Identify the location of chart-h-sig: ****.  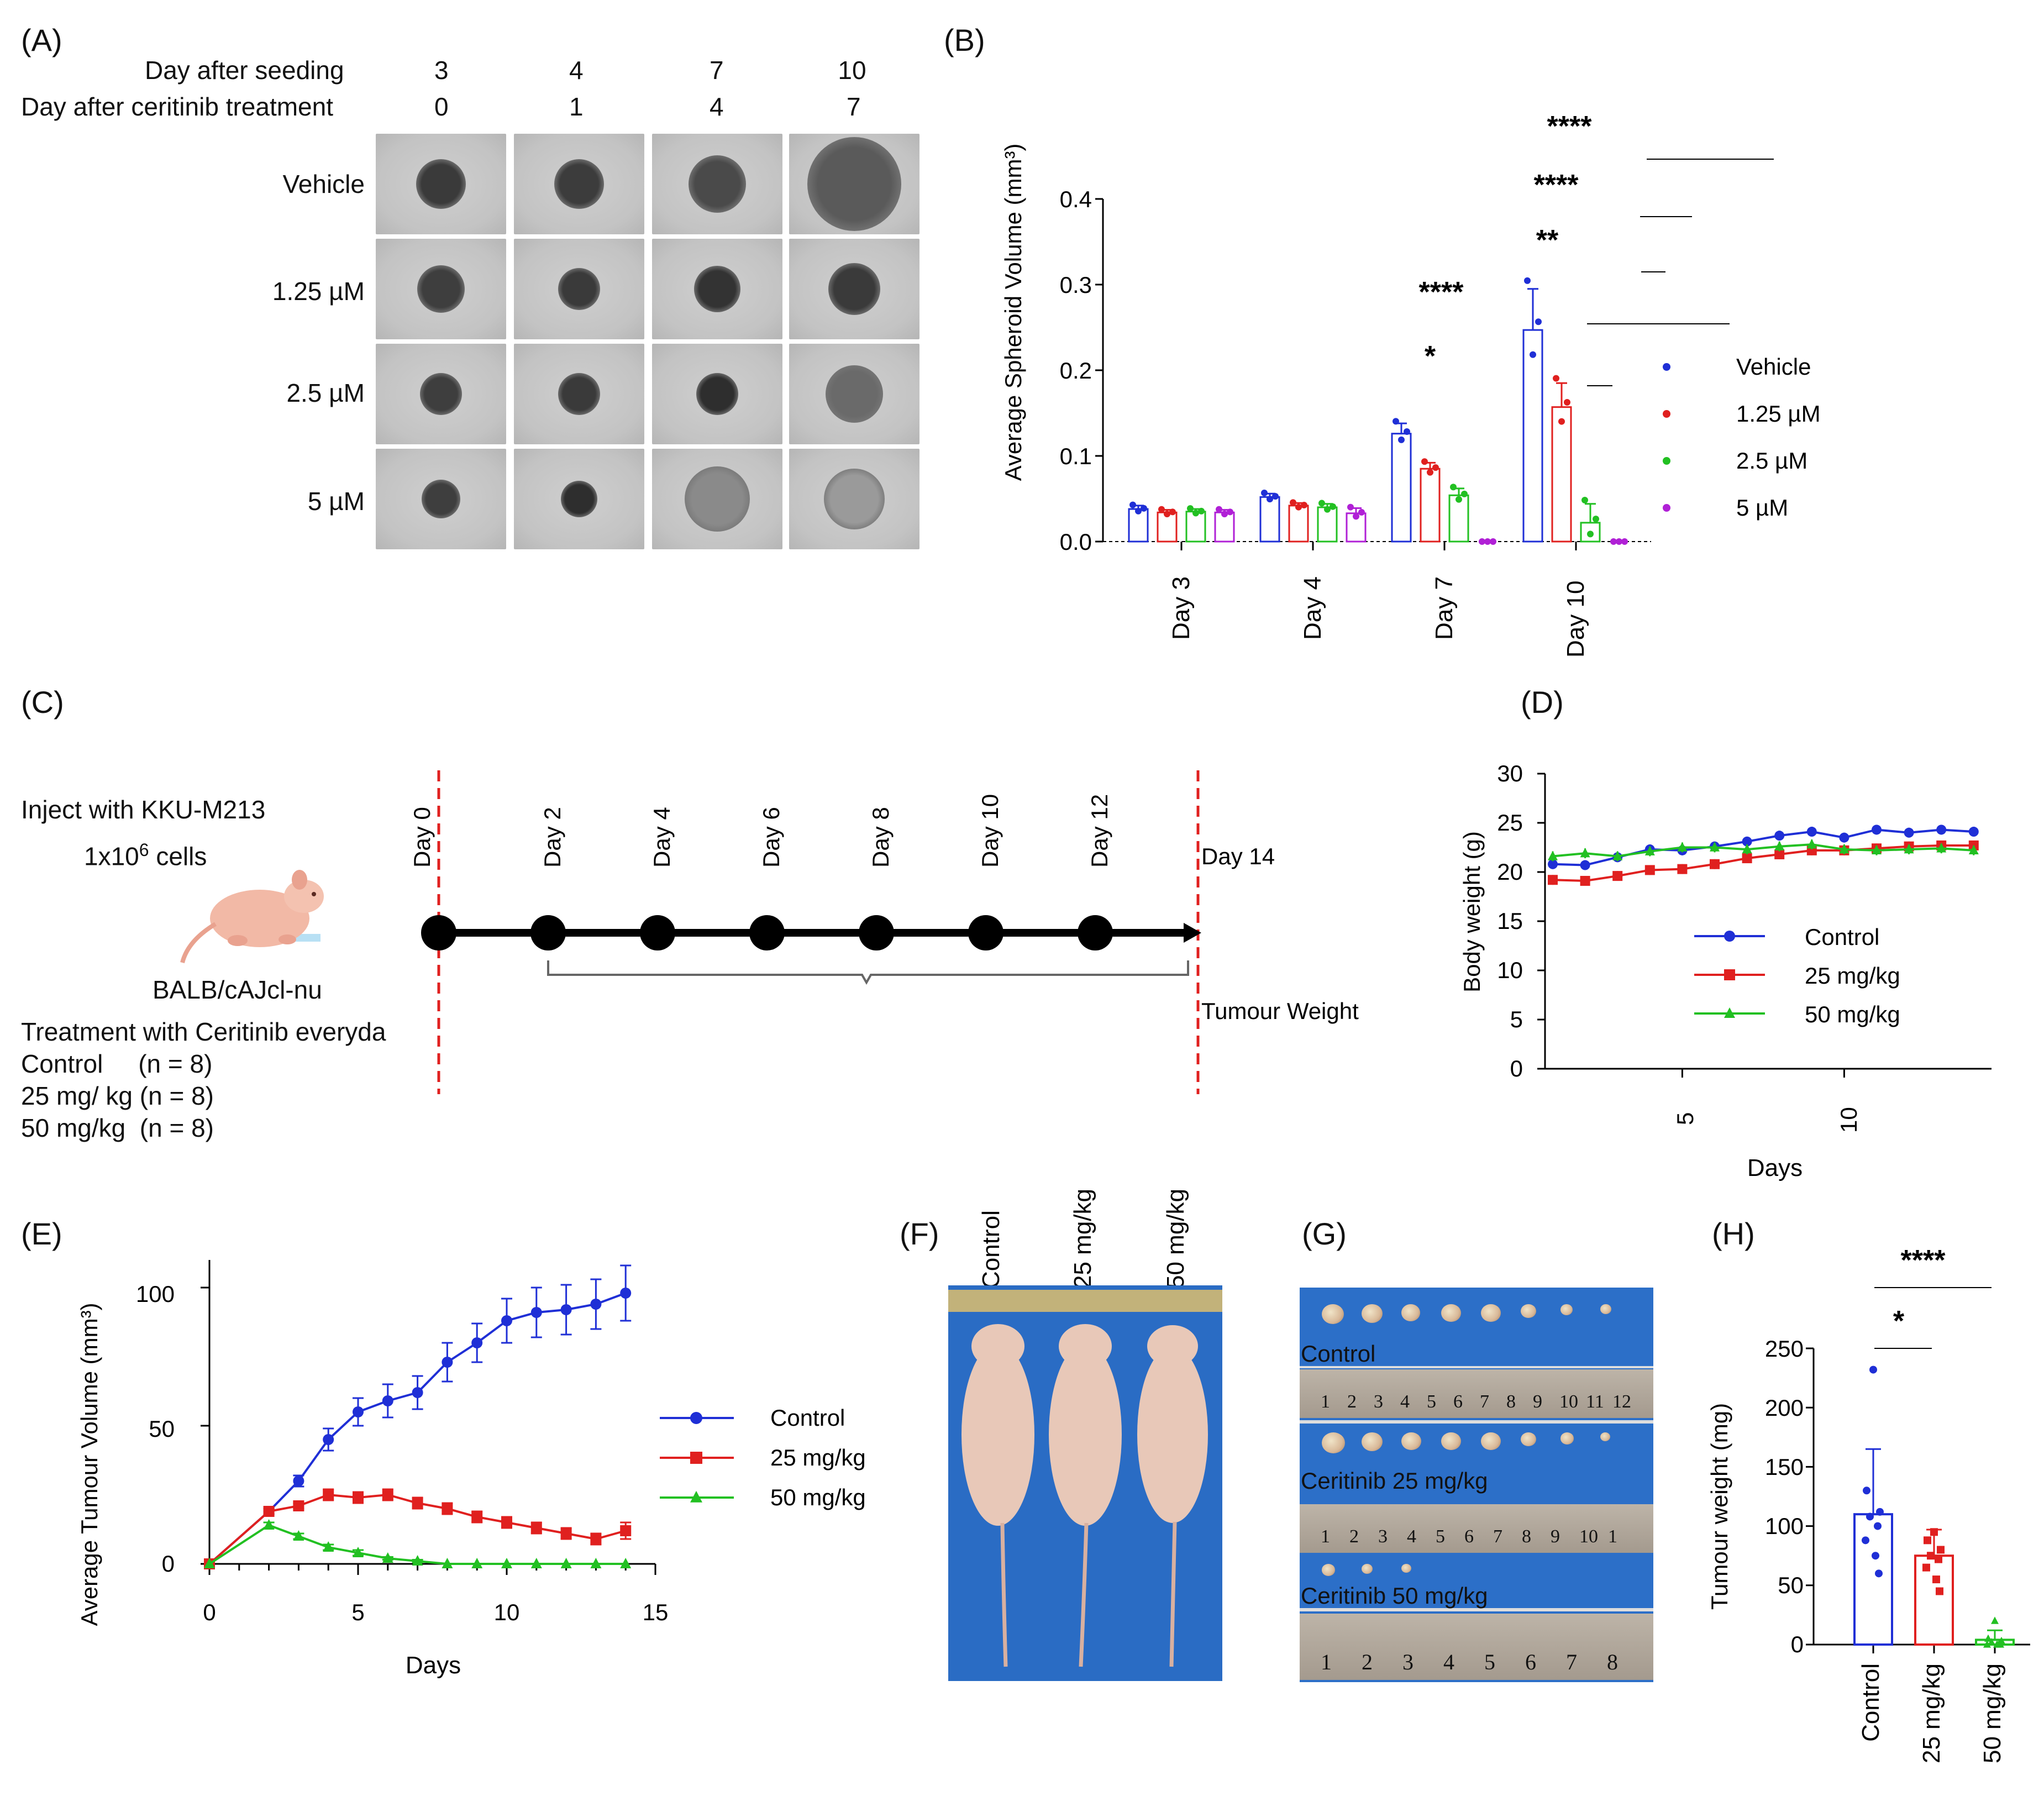
(1924, 1261).